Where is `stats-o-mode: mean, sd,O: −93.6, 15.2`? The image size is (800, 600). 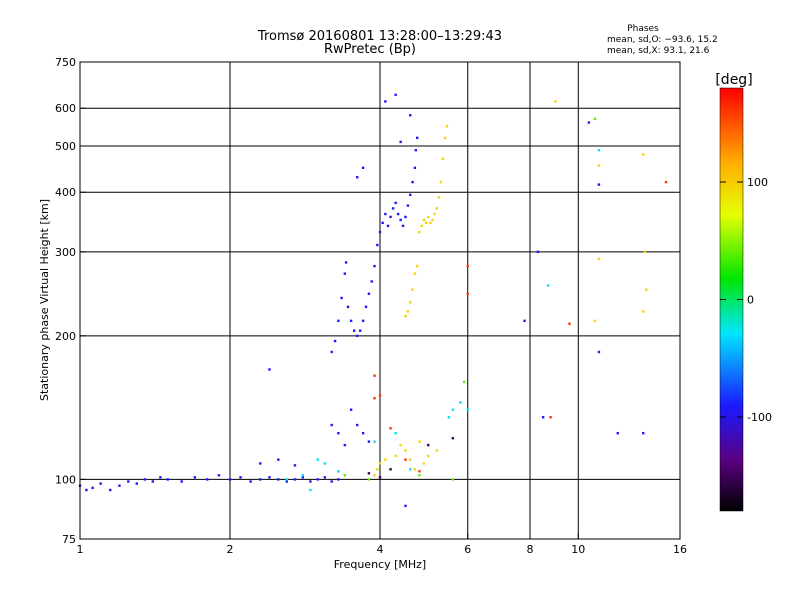
stats-o-mode: mean, sd,O: −93.6, 15.2 is located at coordinates (662, 40).